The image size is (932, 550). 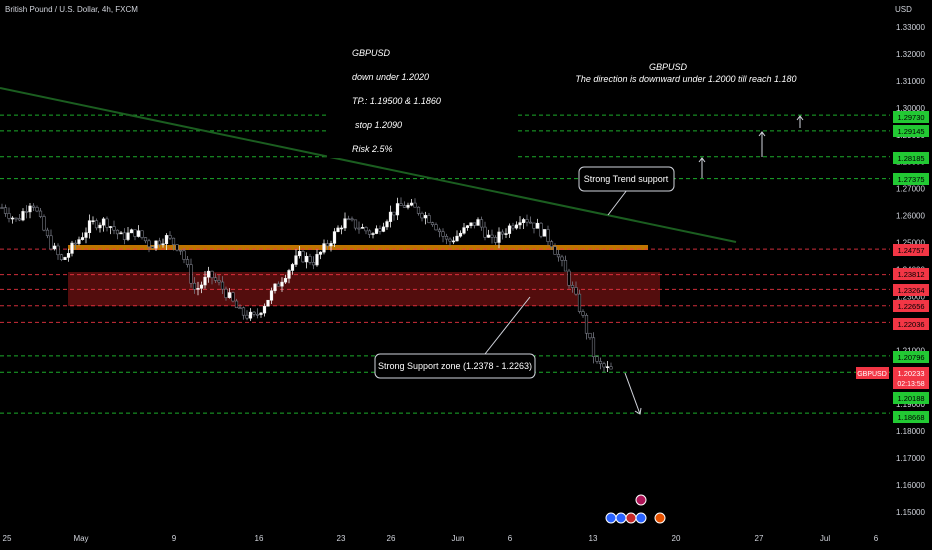 I want to click on date-tick-label: 25, so click(x=7, y=538).